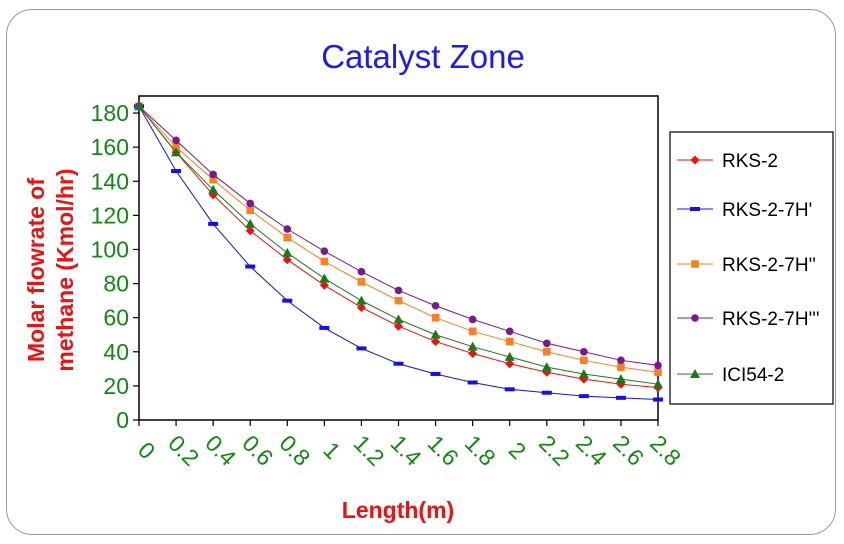  Describe the element at coordinates (50, 269) in the screenshot. I see `y-axis-label: Molar flowrate of methane (Kmol/hr)` at that location.